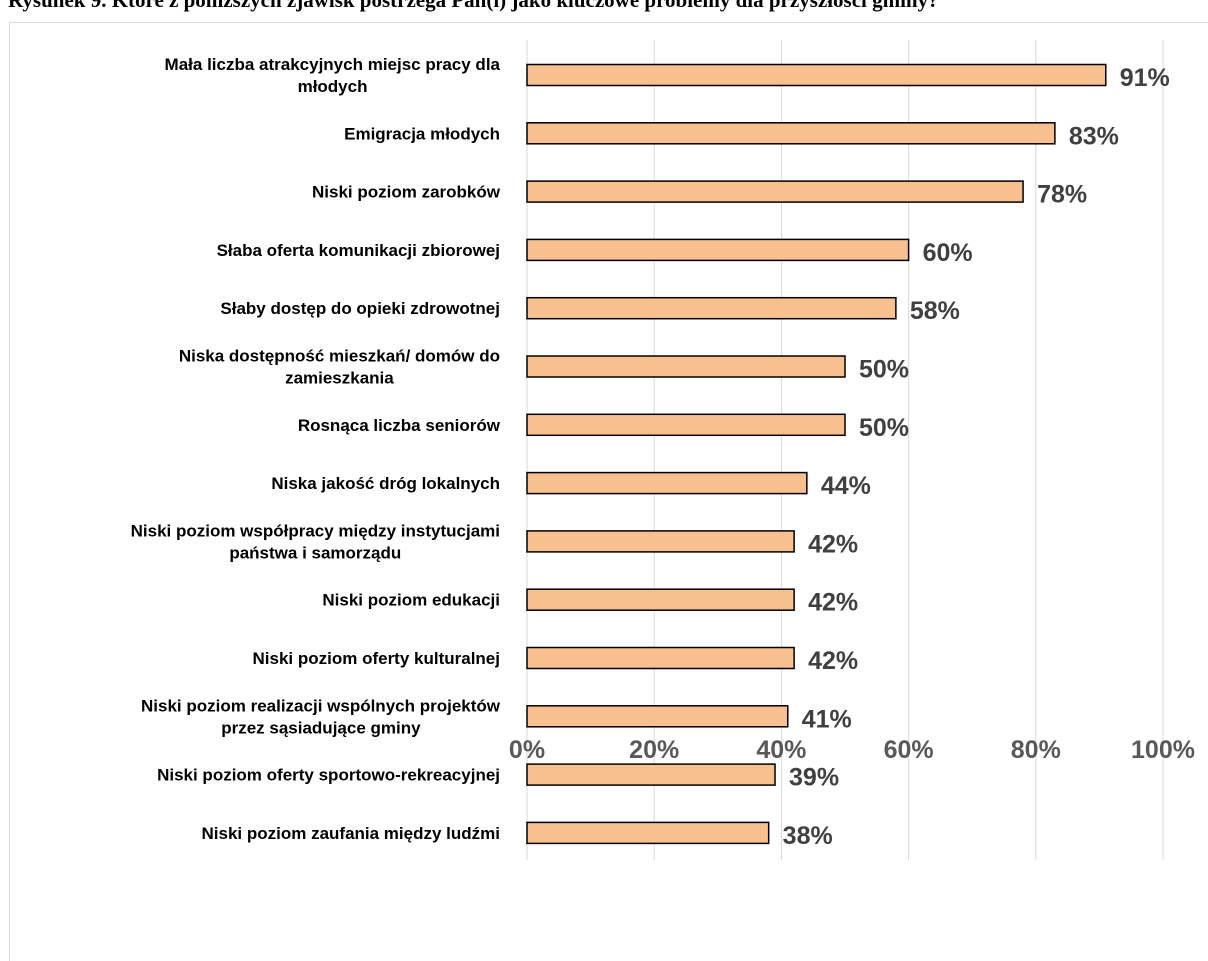 This screenshot has width=1208, height=961. I want to click on data-label: 41%, so click(827, 719).